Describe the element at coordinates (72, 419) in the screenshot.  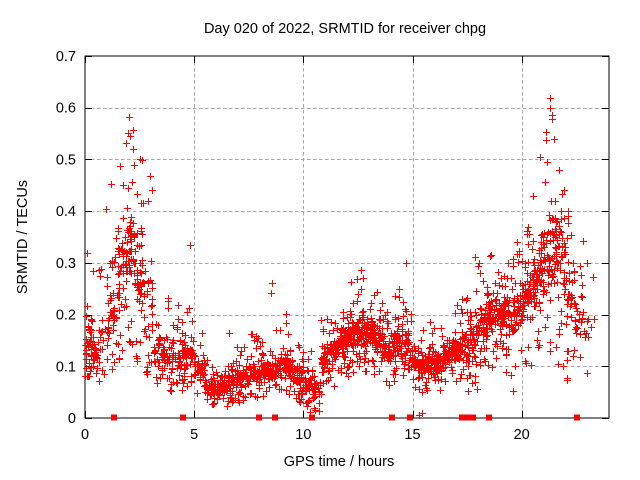
I see `y-tick-label: 0` at that location.